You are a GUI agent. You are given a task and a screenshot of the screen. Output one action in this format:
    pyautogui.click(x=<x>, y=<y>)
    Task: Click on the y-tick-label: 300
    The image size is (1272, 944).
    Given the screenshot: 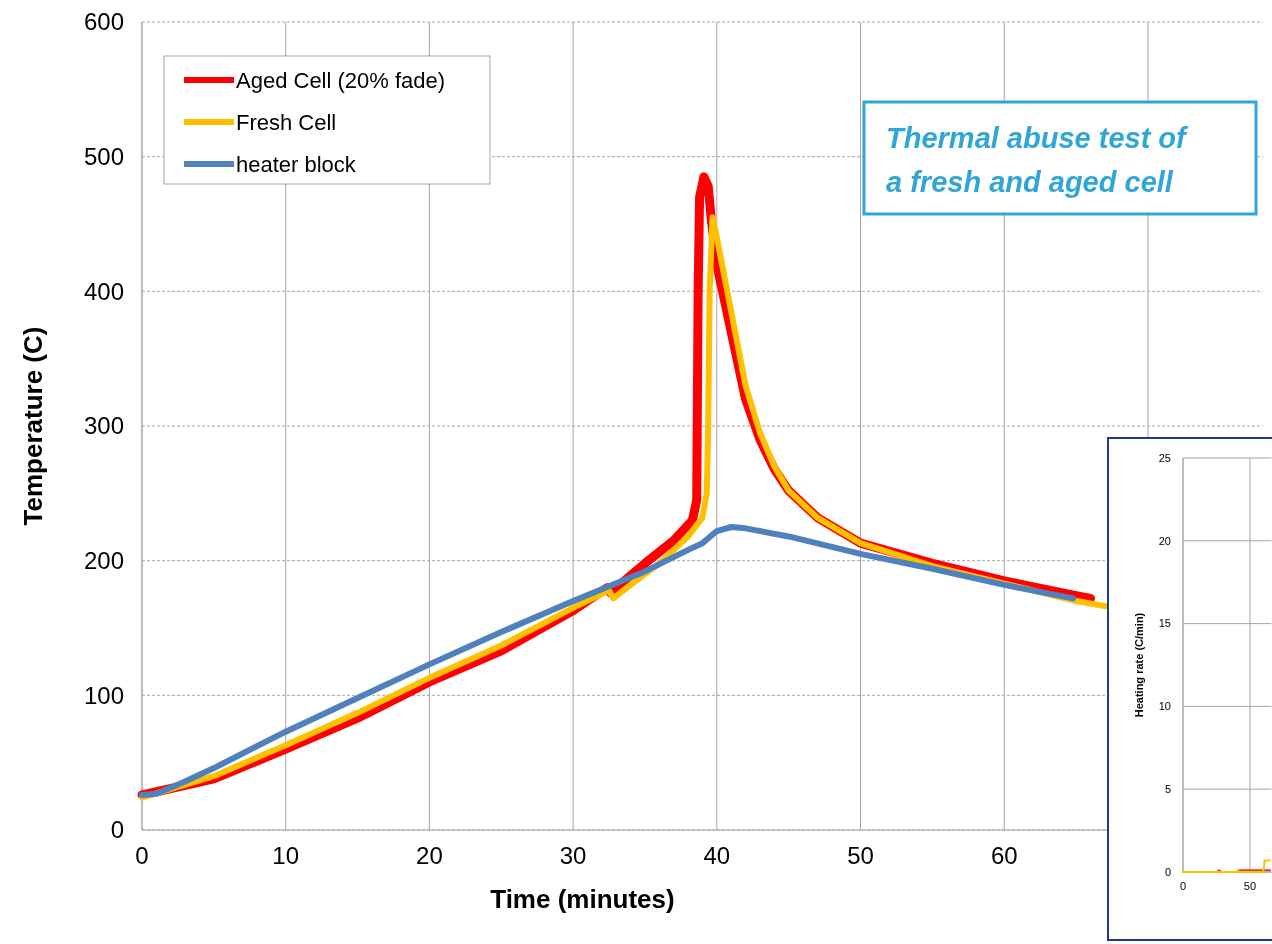 What is the action you would take?
    pyautogui.click(x=103, y=426)
    